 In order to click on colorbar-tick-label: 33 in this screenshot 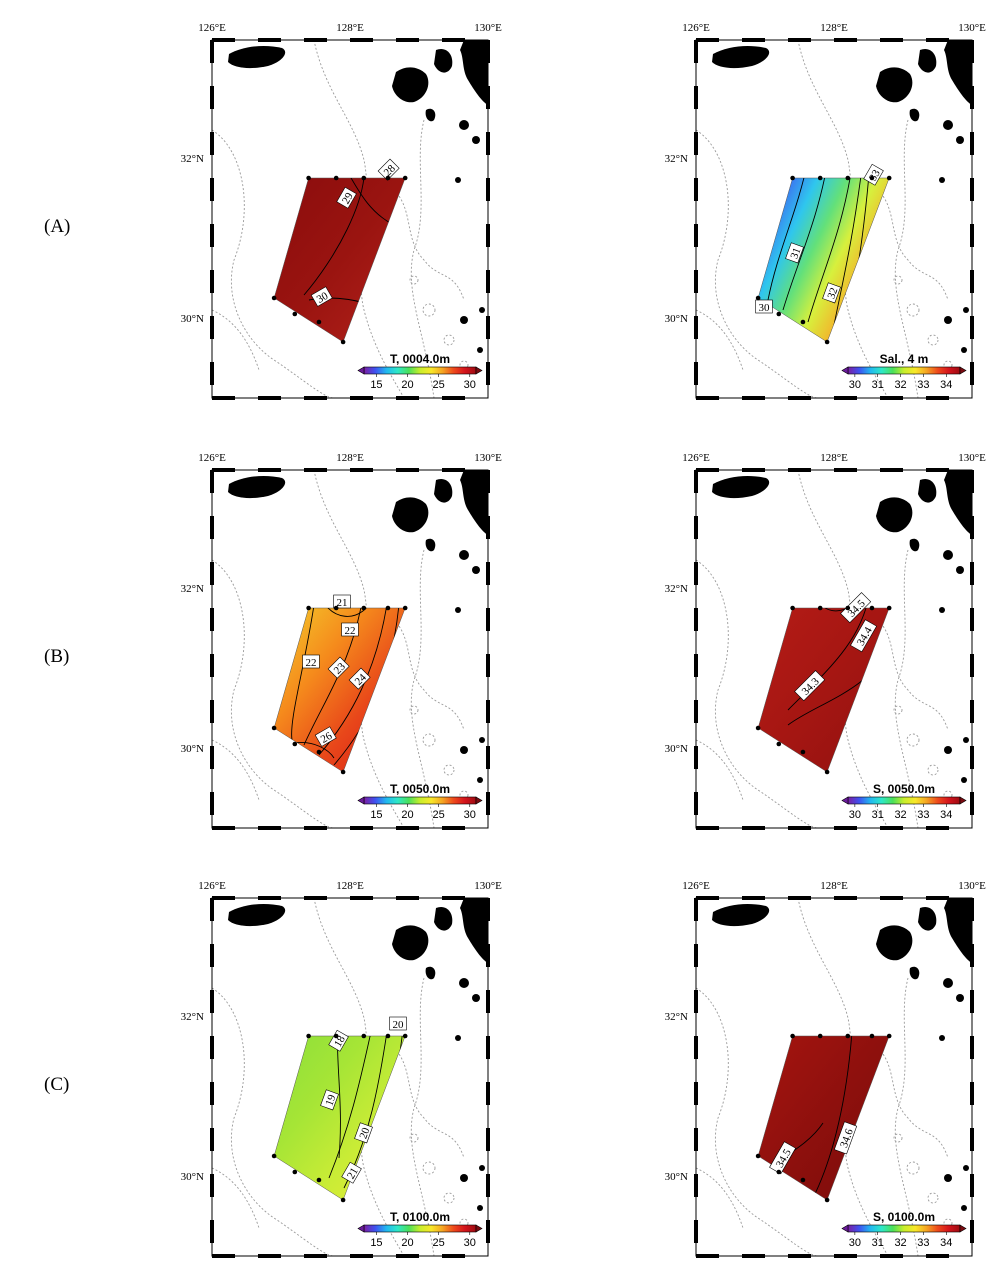, I will do `click(923, 815)`.